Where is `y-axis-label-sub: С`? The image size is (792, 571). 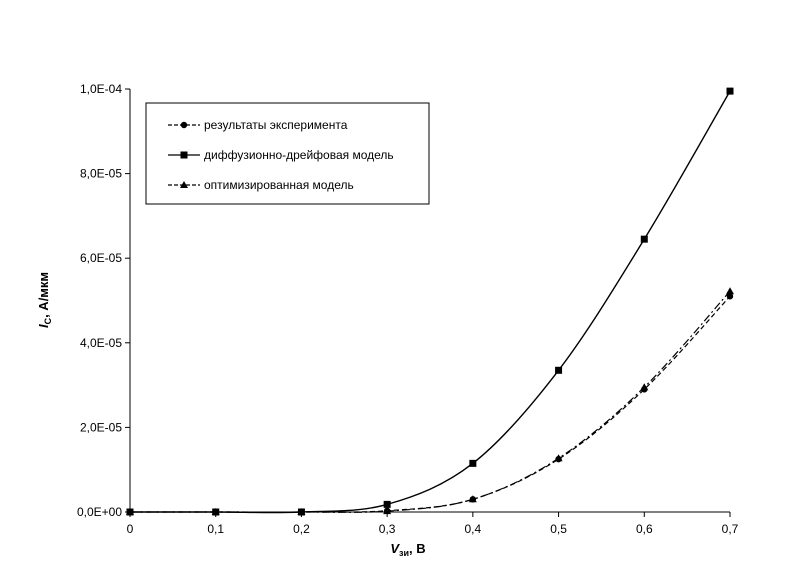 y-axis-label-sub: С is located at coordinates (48, 320).